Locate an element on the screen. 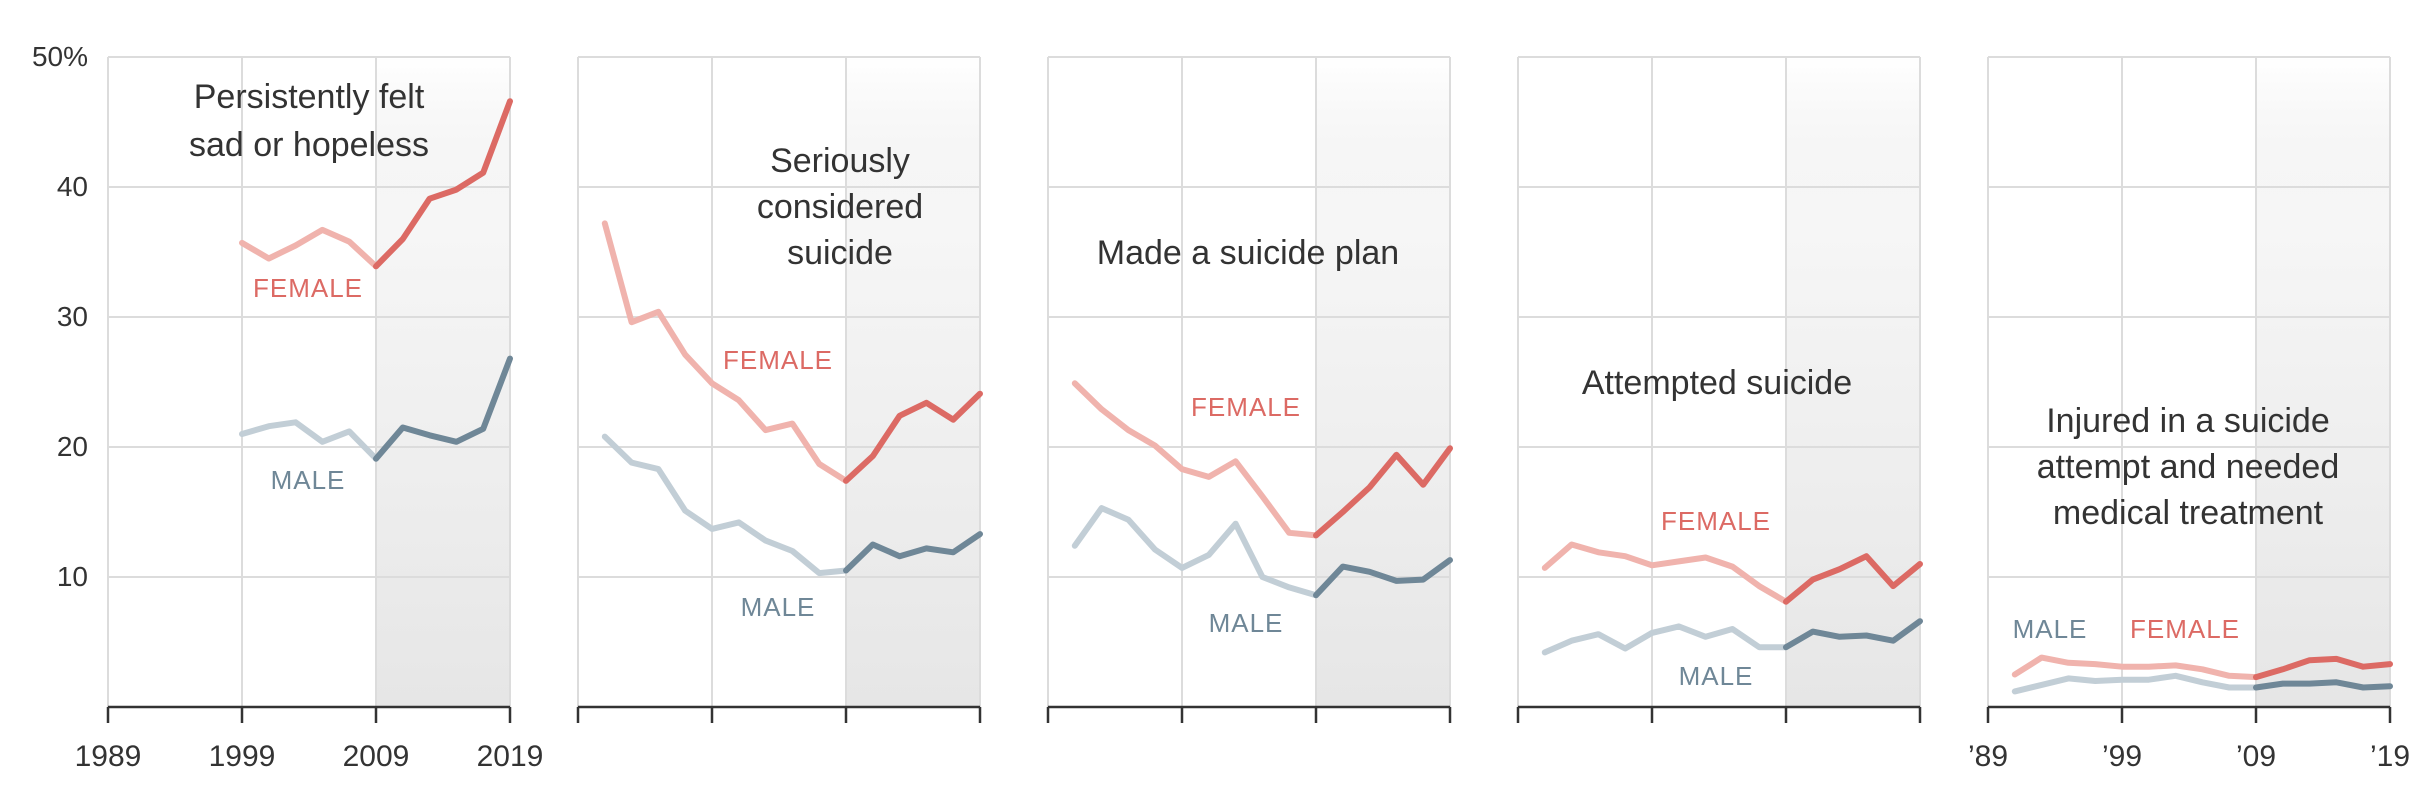  y-tick-label: 10 is located at coordinates (72, 576).